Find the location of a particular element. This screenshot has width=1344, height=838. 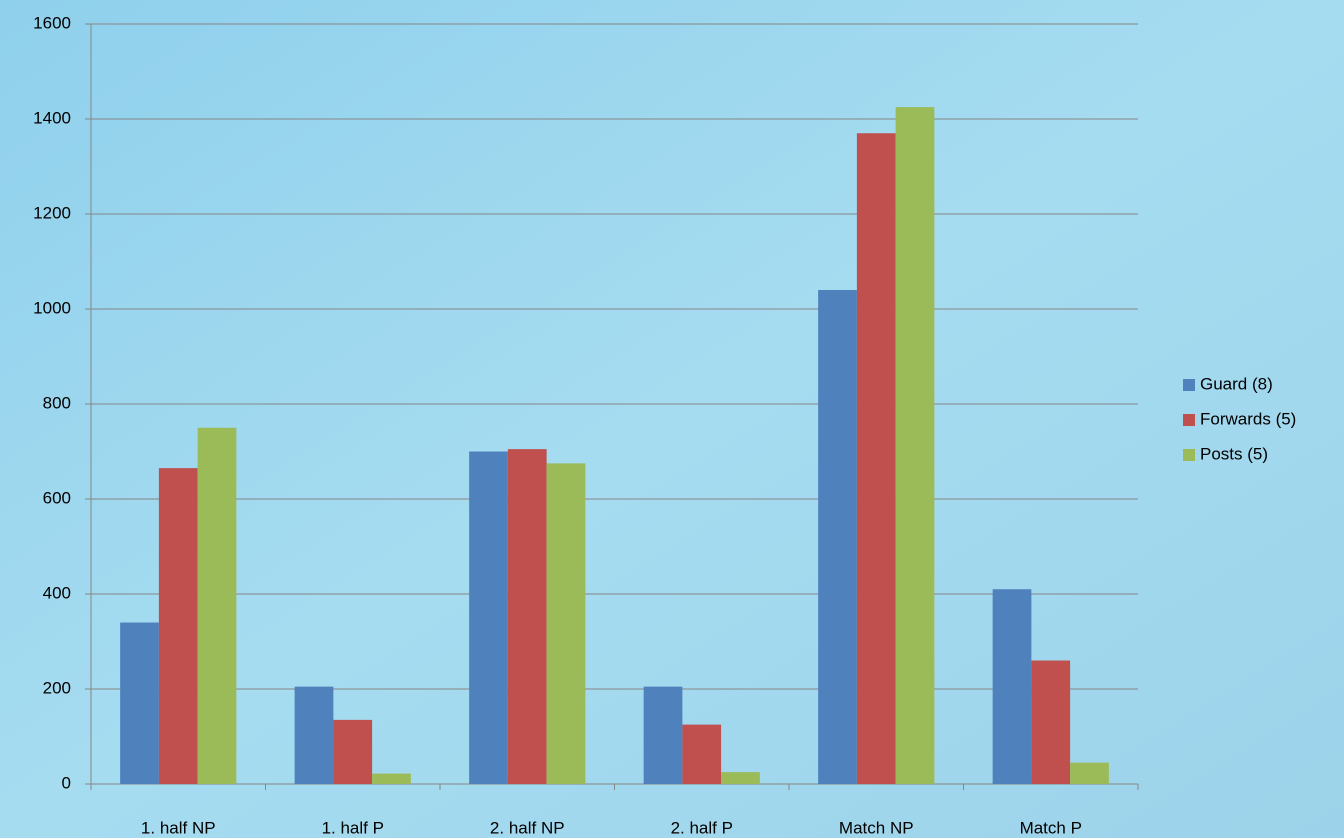

x-tick-label: 2. half P is located at coordinates (702, 827).